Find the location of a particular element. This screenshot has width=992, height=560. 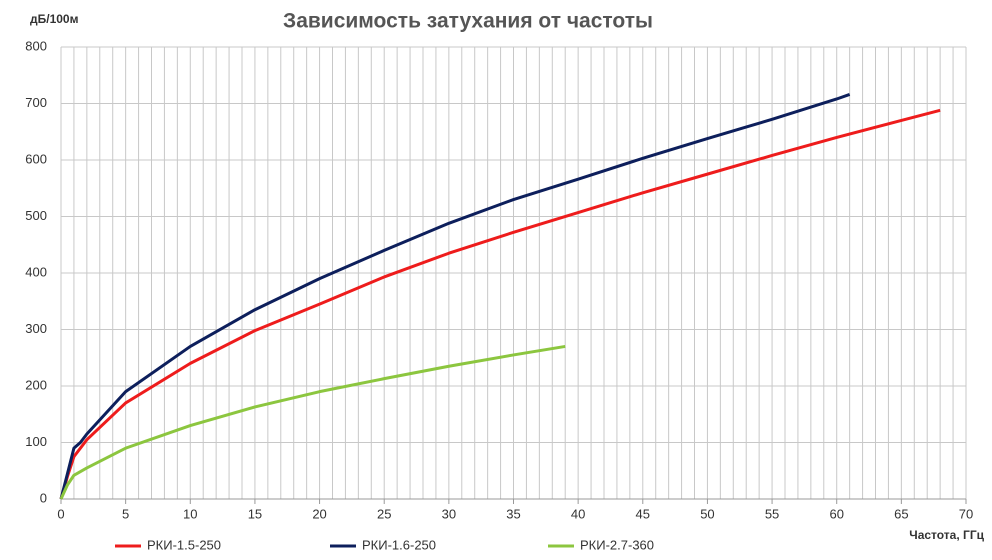

y-tick-label: 500 is located at coordinates (36, 215).